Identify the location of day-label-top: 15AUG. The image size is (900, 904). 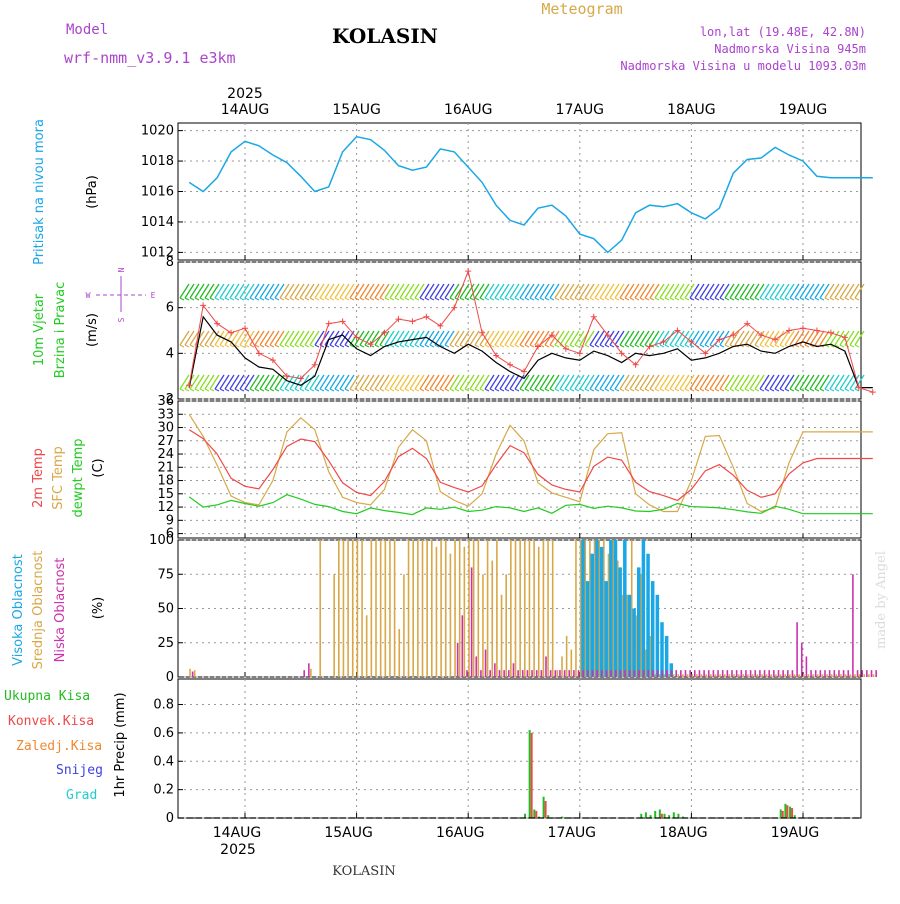
(356, 110).